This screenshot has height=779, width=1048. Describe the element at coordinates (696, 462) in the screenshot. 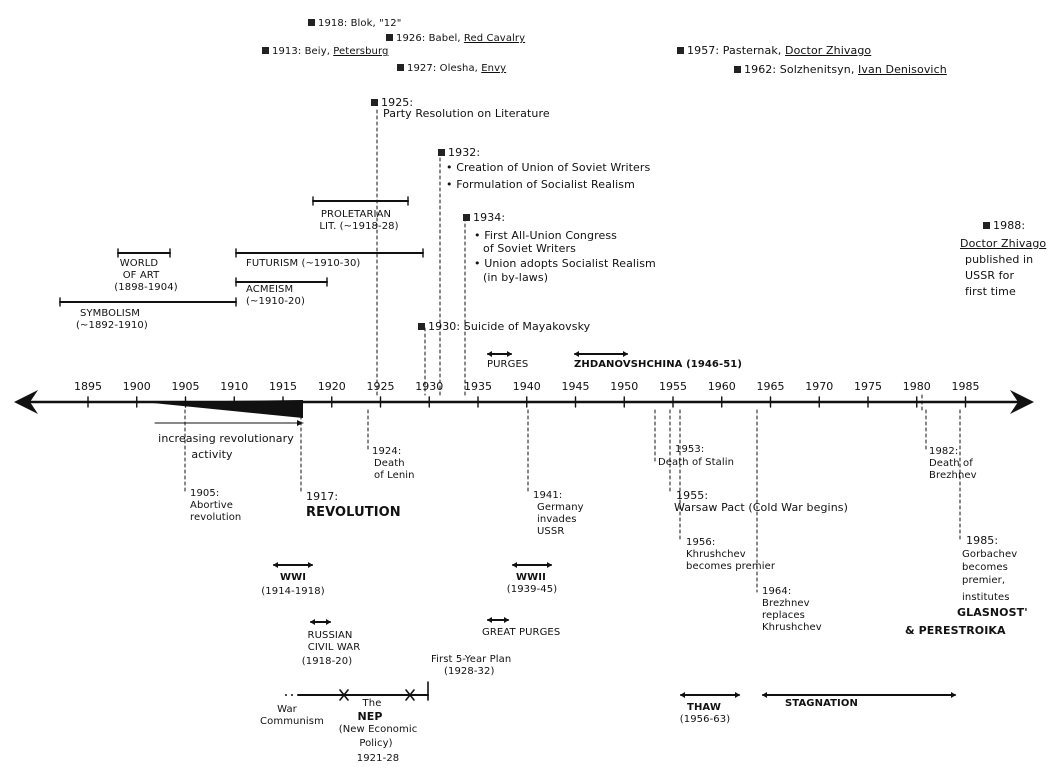

I see `e1953-line: Death of Stalin` at that location.